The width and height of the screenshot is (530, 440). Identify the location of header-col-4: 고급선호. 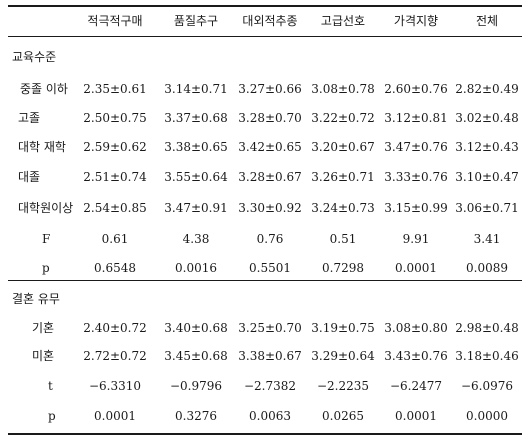
(343, 21).